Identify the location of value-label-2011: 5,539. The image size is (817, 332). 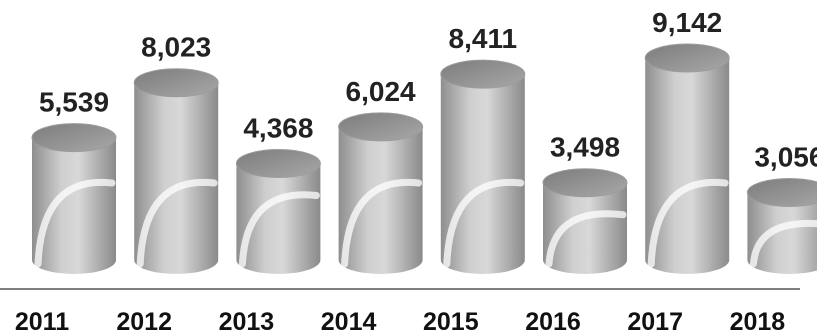
(74, 102).